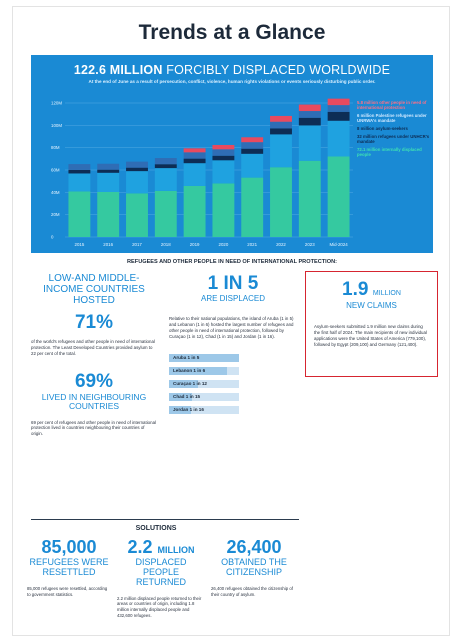 This screenshot has width=462, height=640. Describe the element at coordinates (55, 214) in the screenshot. I see `y-tick-label: 20M` at that location.